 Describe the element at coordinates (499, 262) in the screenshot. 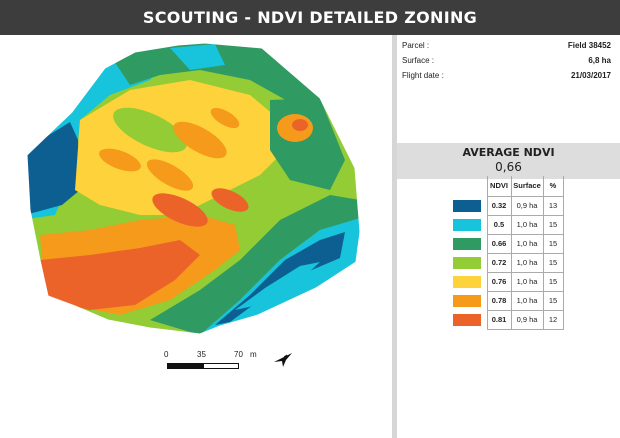

I see `legend-ndvi: 0.72` at that location.